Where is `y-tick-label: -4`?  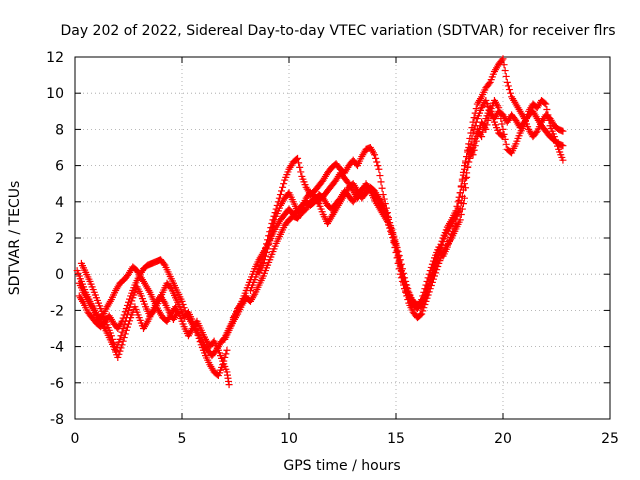 y-tick-label: -4 is located at coordinates (57, 348).